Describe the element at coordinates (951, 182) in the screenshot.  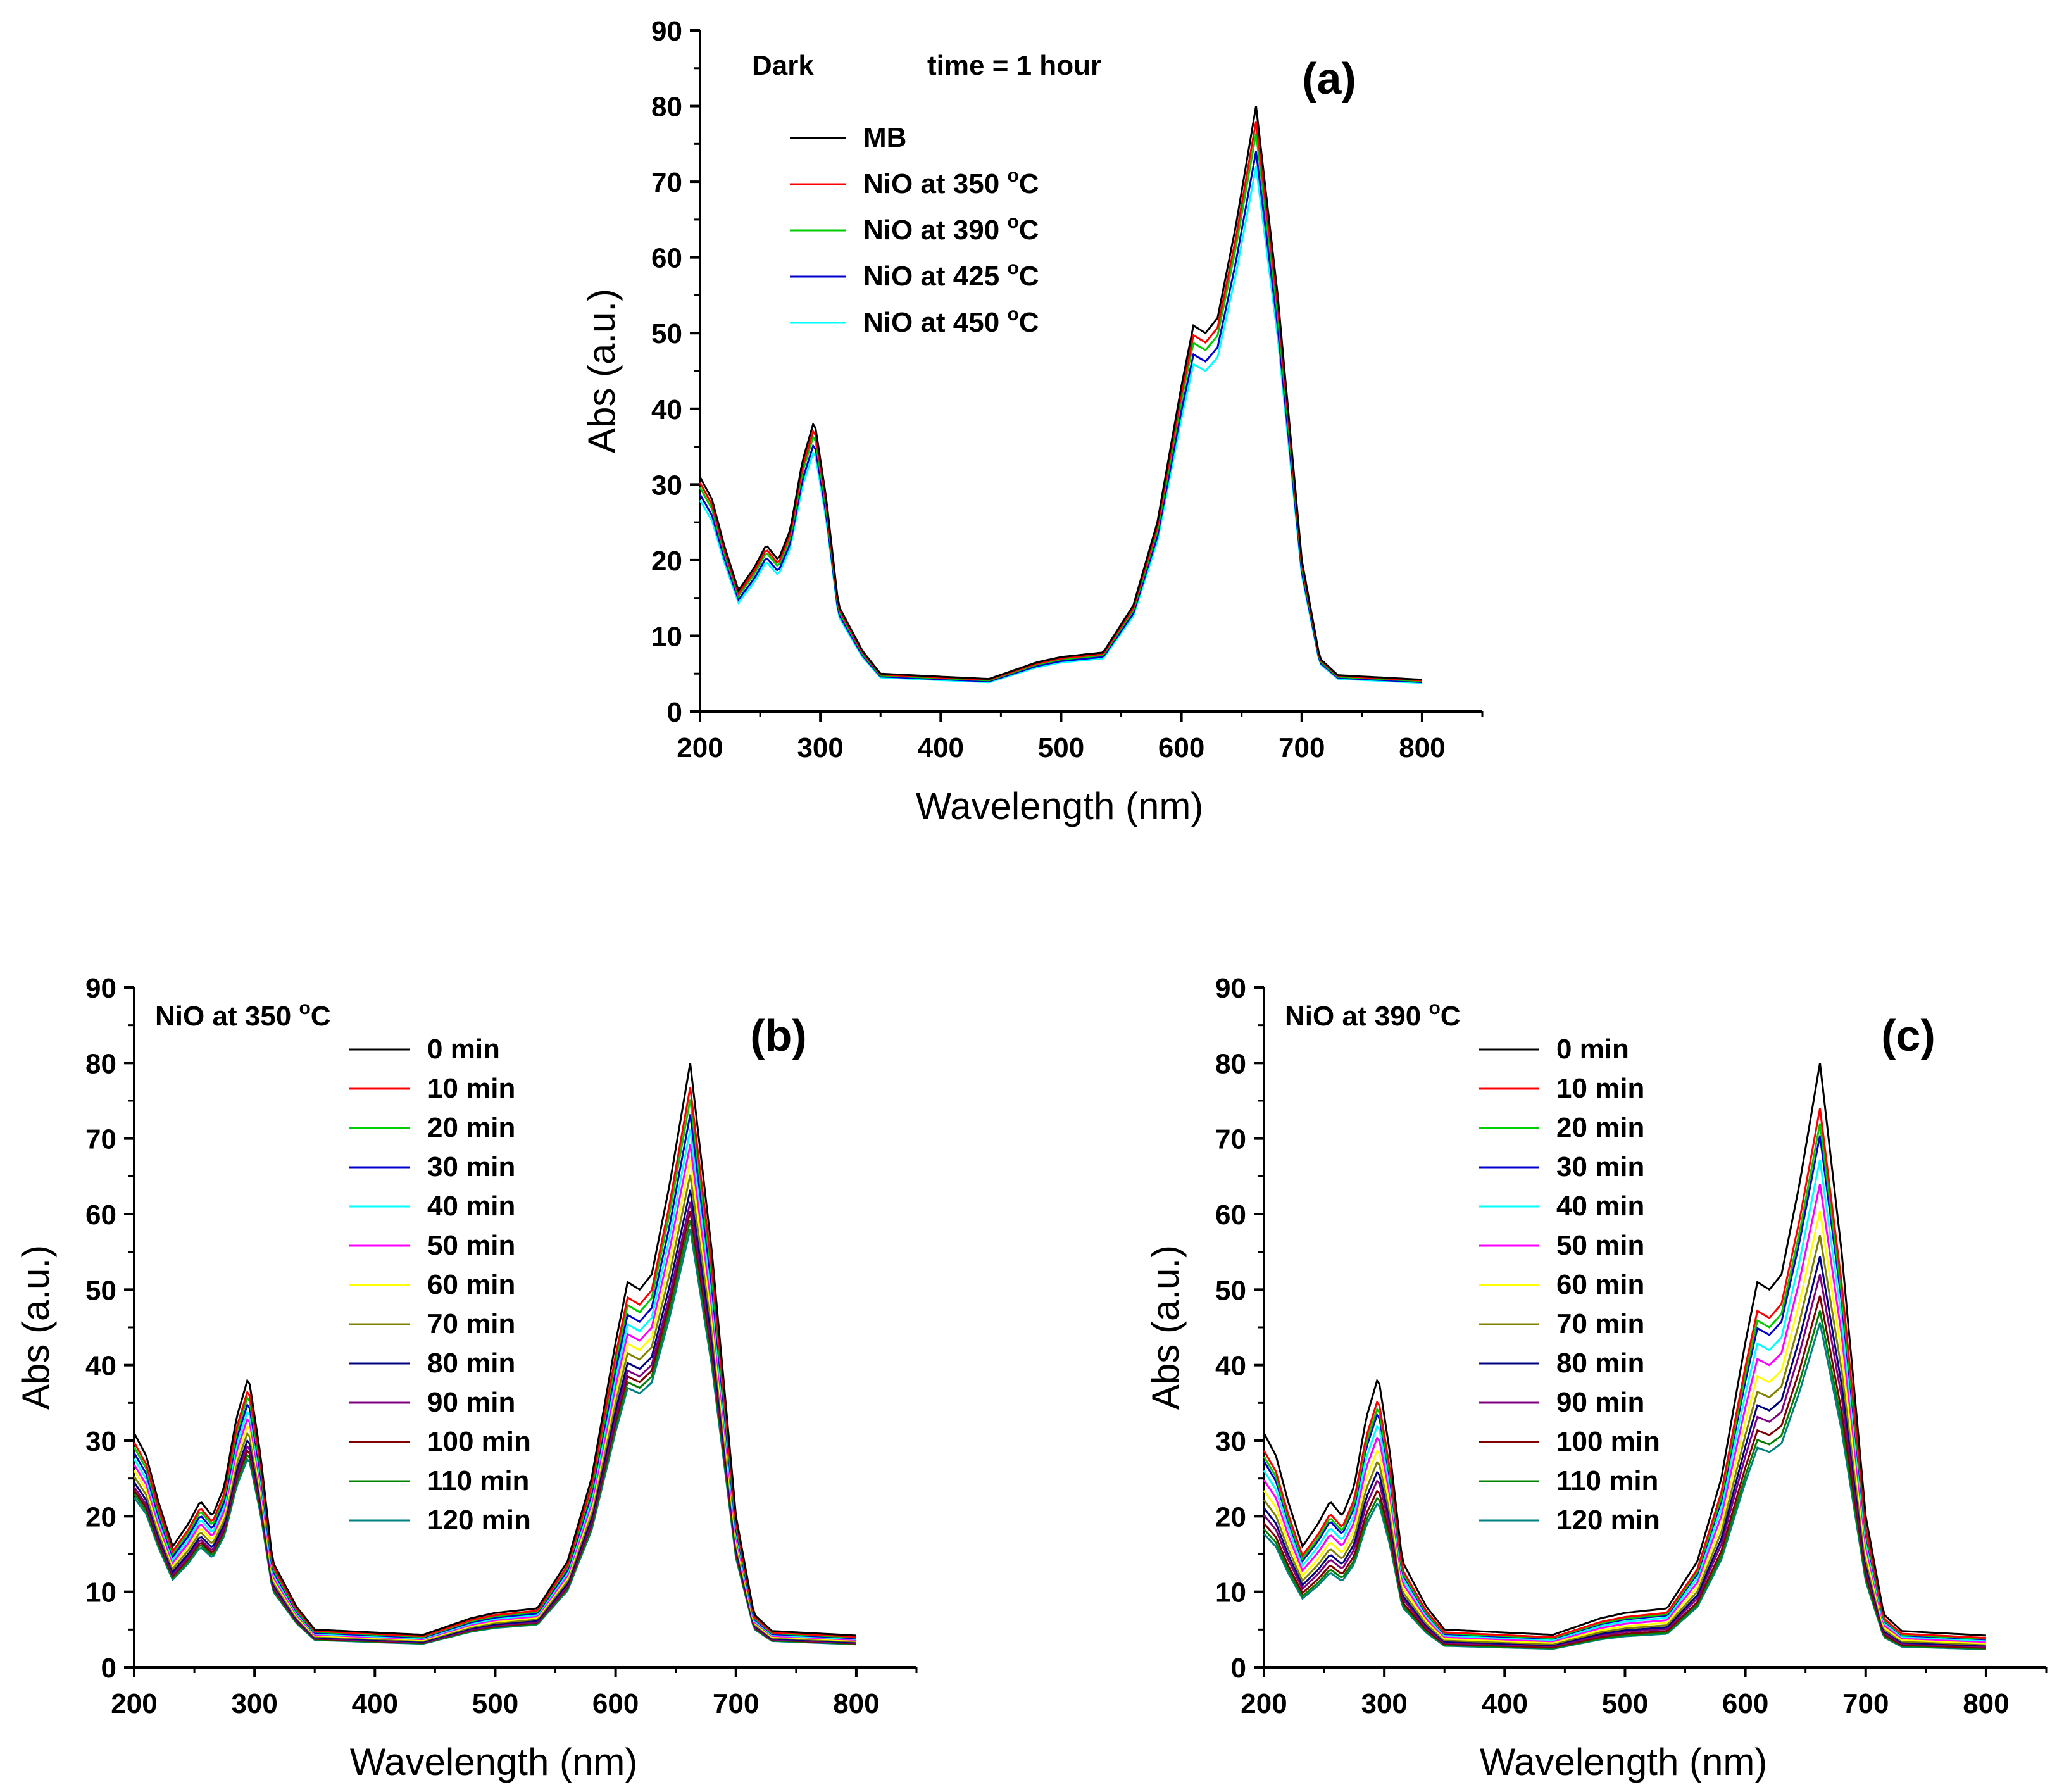
I see `legend-label: NiO at 350 oC` at that location.